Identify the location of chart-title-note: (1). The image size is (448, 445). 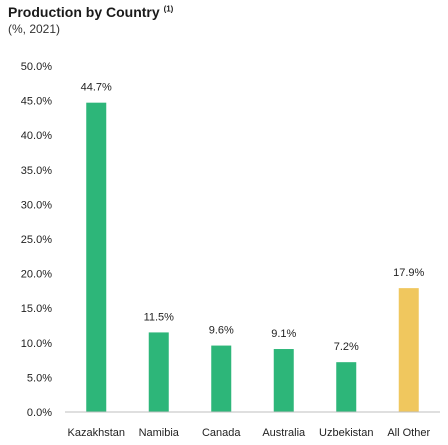
(168, 9).